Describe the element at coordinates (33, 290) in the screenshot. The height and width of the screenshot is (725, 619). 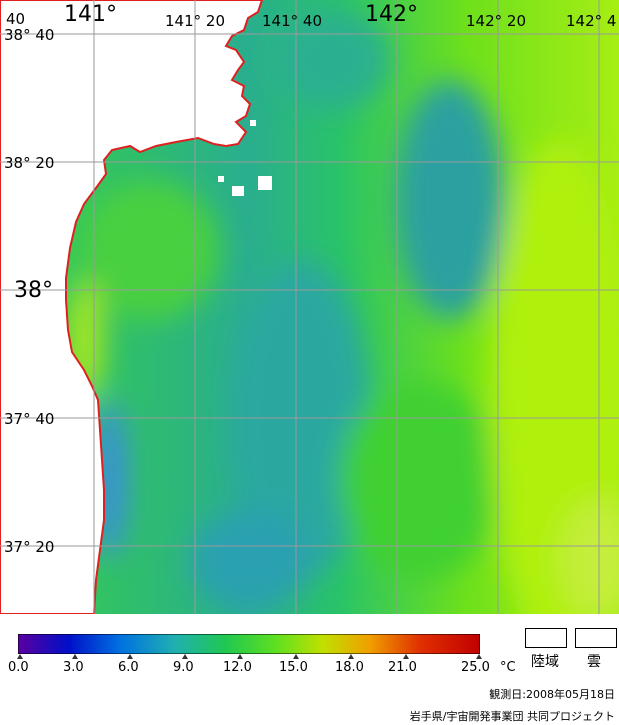
I see `lat-label: 38°` at that location.